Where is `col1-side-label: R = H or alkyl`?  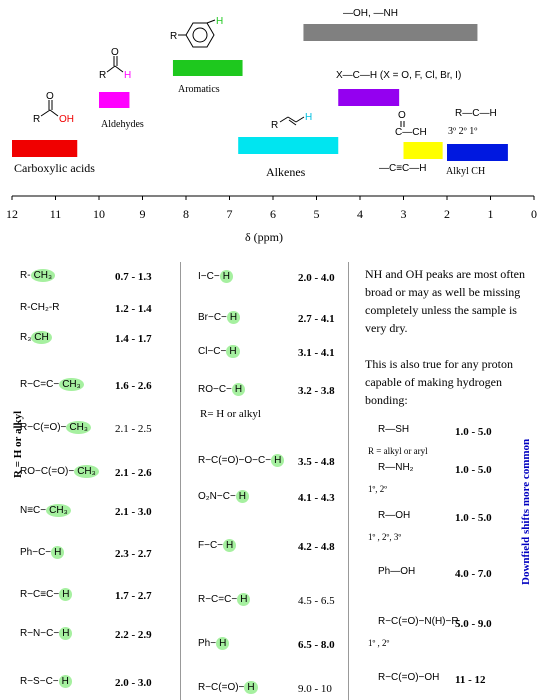
col1-side-label: R = H or alkyl is located at coordinates (18, 444).